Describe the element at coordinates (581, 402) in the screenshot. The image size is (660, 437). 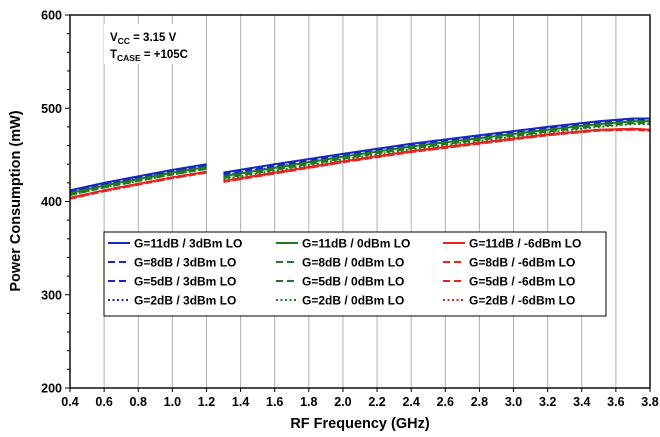
I see `x-tick-label: 3.4` at that location.